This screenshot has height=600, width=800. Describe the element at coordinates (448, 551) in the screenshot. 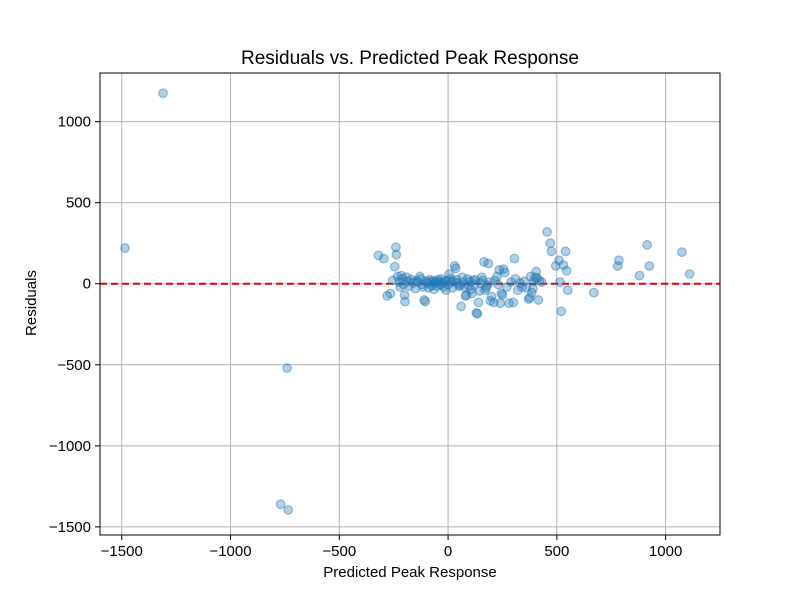

I see `x-tick-label: 0` at that location.